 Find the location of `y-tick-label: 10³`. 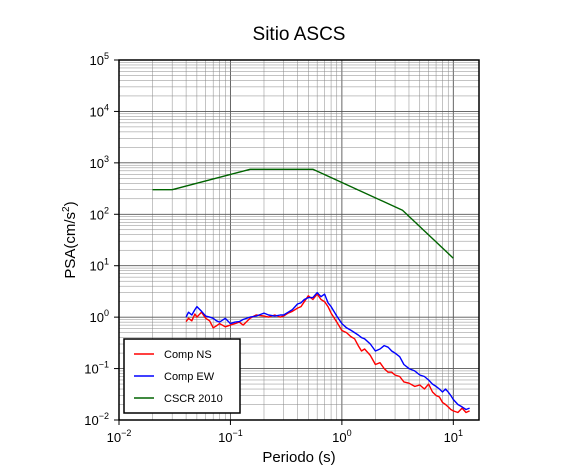

y-tick-label: 10³ is located at coordinates (99, 162).